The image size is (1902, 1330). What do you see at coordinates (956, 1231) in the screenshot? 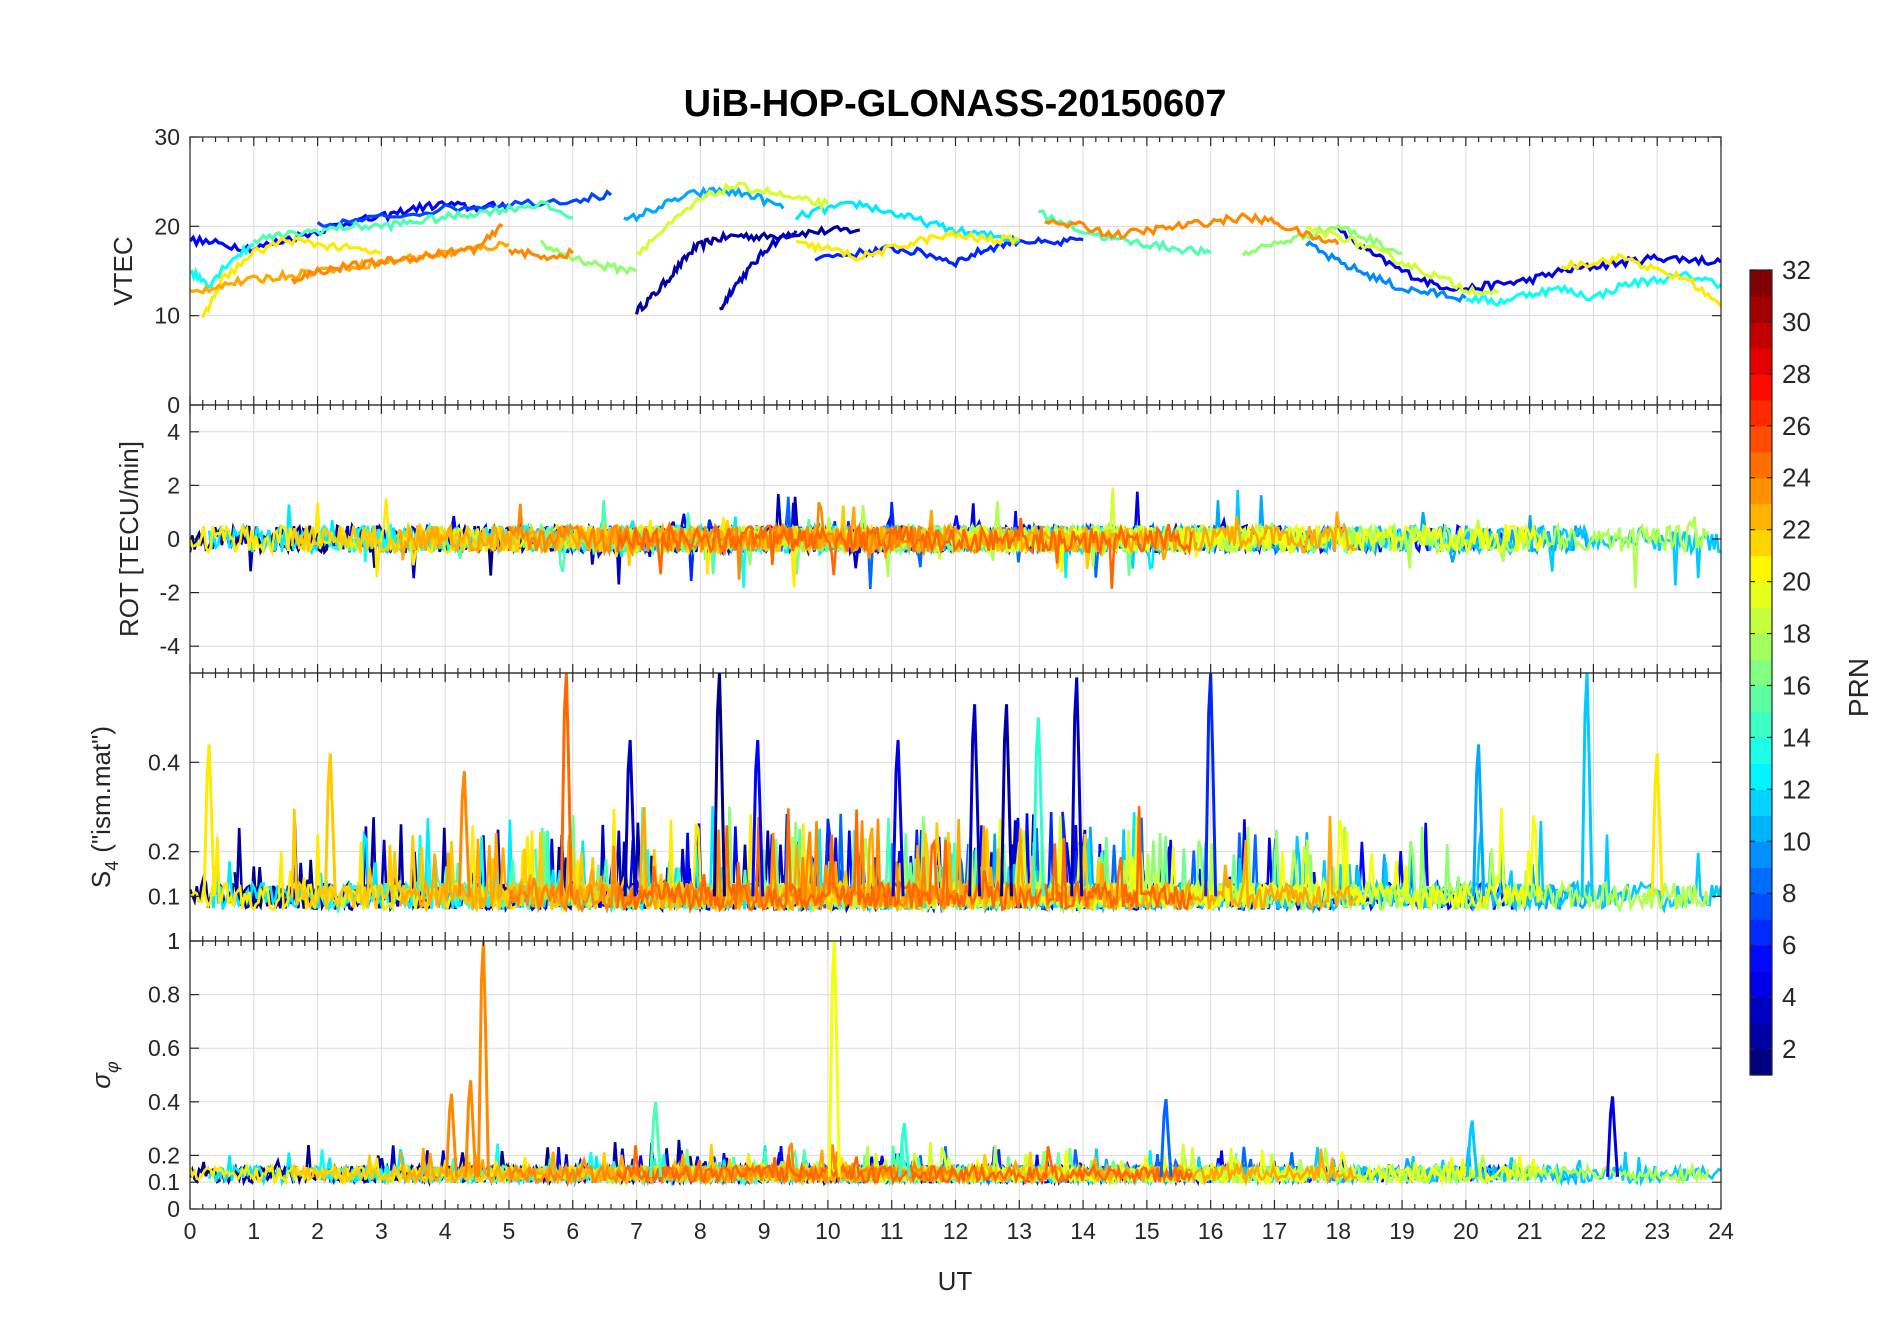
I see `x-tick-label: 12` at bounding box center [956, 1231].